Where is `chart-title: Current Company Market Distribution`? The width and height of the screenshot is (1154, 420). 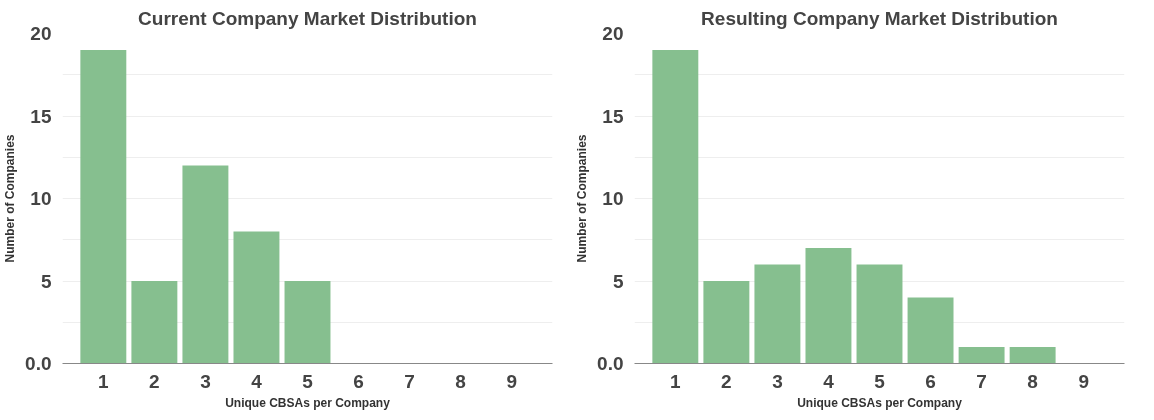
chart-title: Current Company Market Distribution is located at coordinates (307, 18).